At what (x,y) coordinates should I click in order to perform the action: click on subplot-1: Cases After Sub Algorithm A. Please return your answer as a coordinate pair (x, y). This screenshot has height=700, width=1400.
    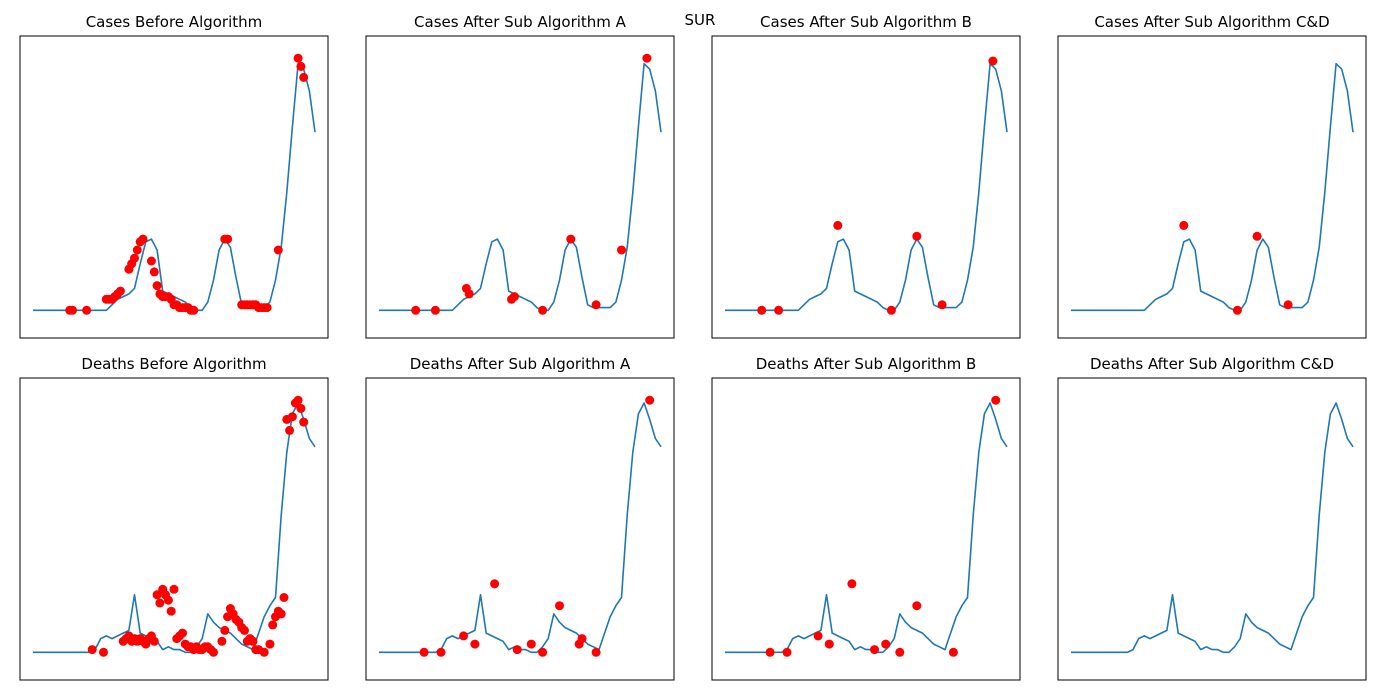
    Looking at the image, I should click on (520, 176).